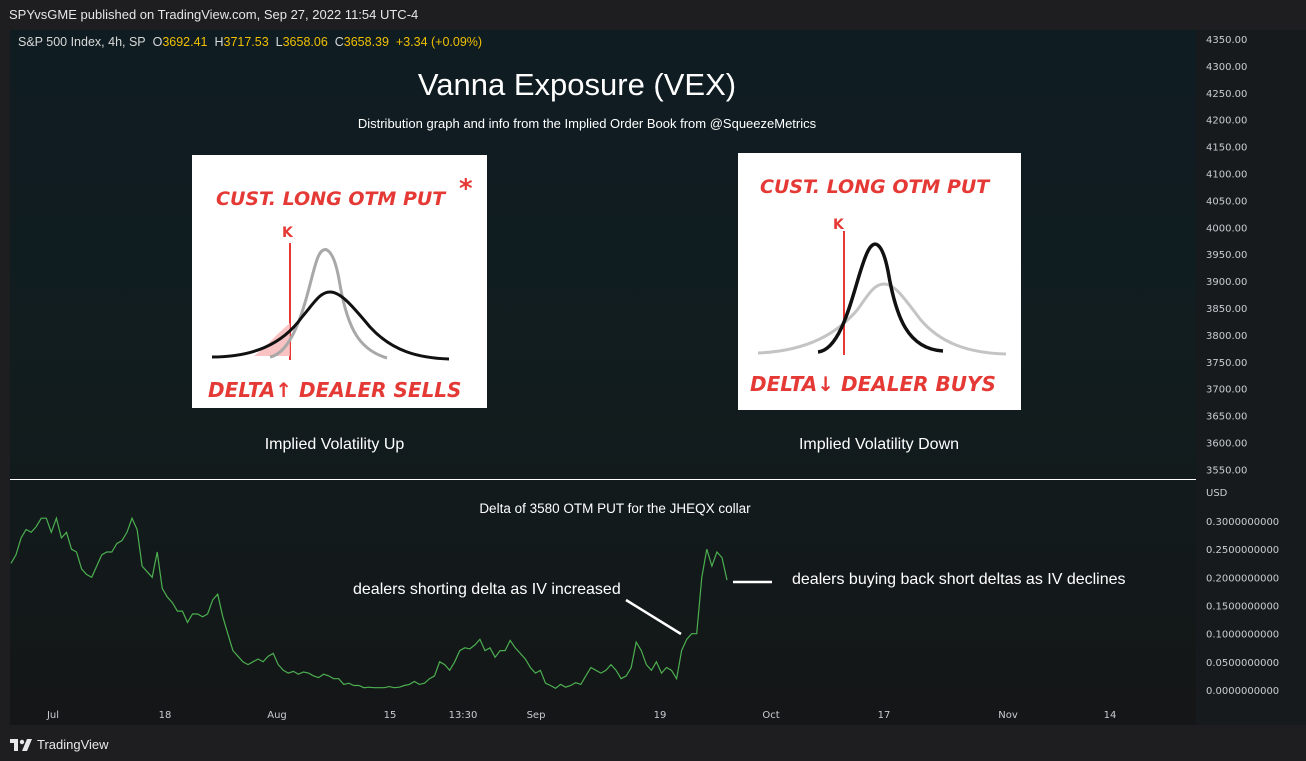 The height and width of the screenshot is (761, 1306). I want to click on open-value: 3692.41, so click(185, 42).